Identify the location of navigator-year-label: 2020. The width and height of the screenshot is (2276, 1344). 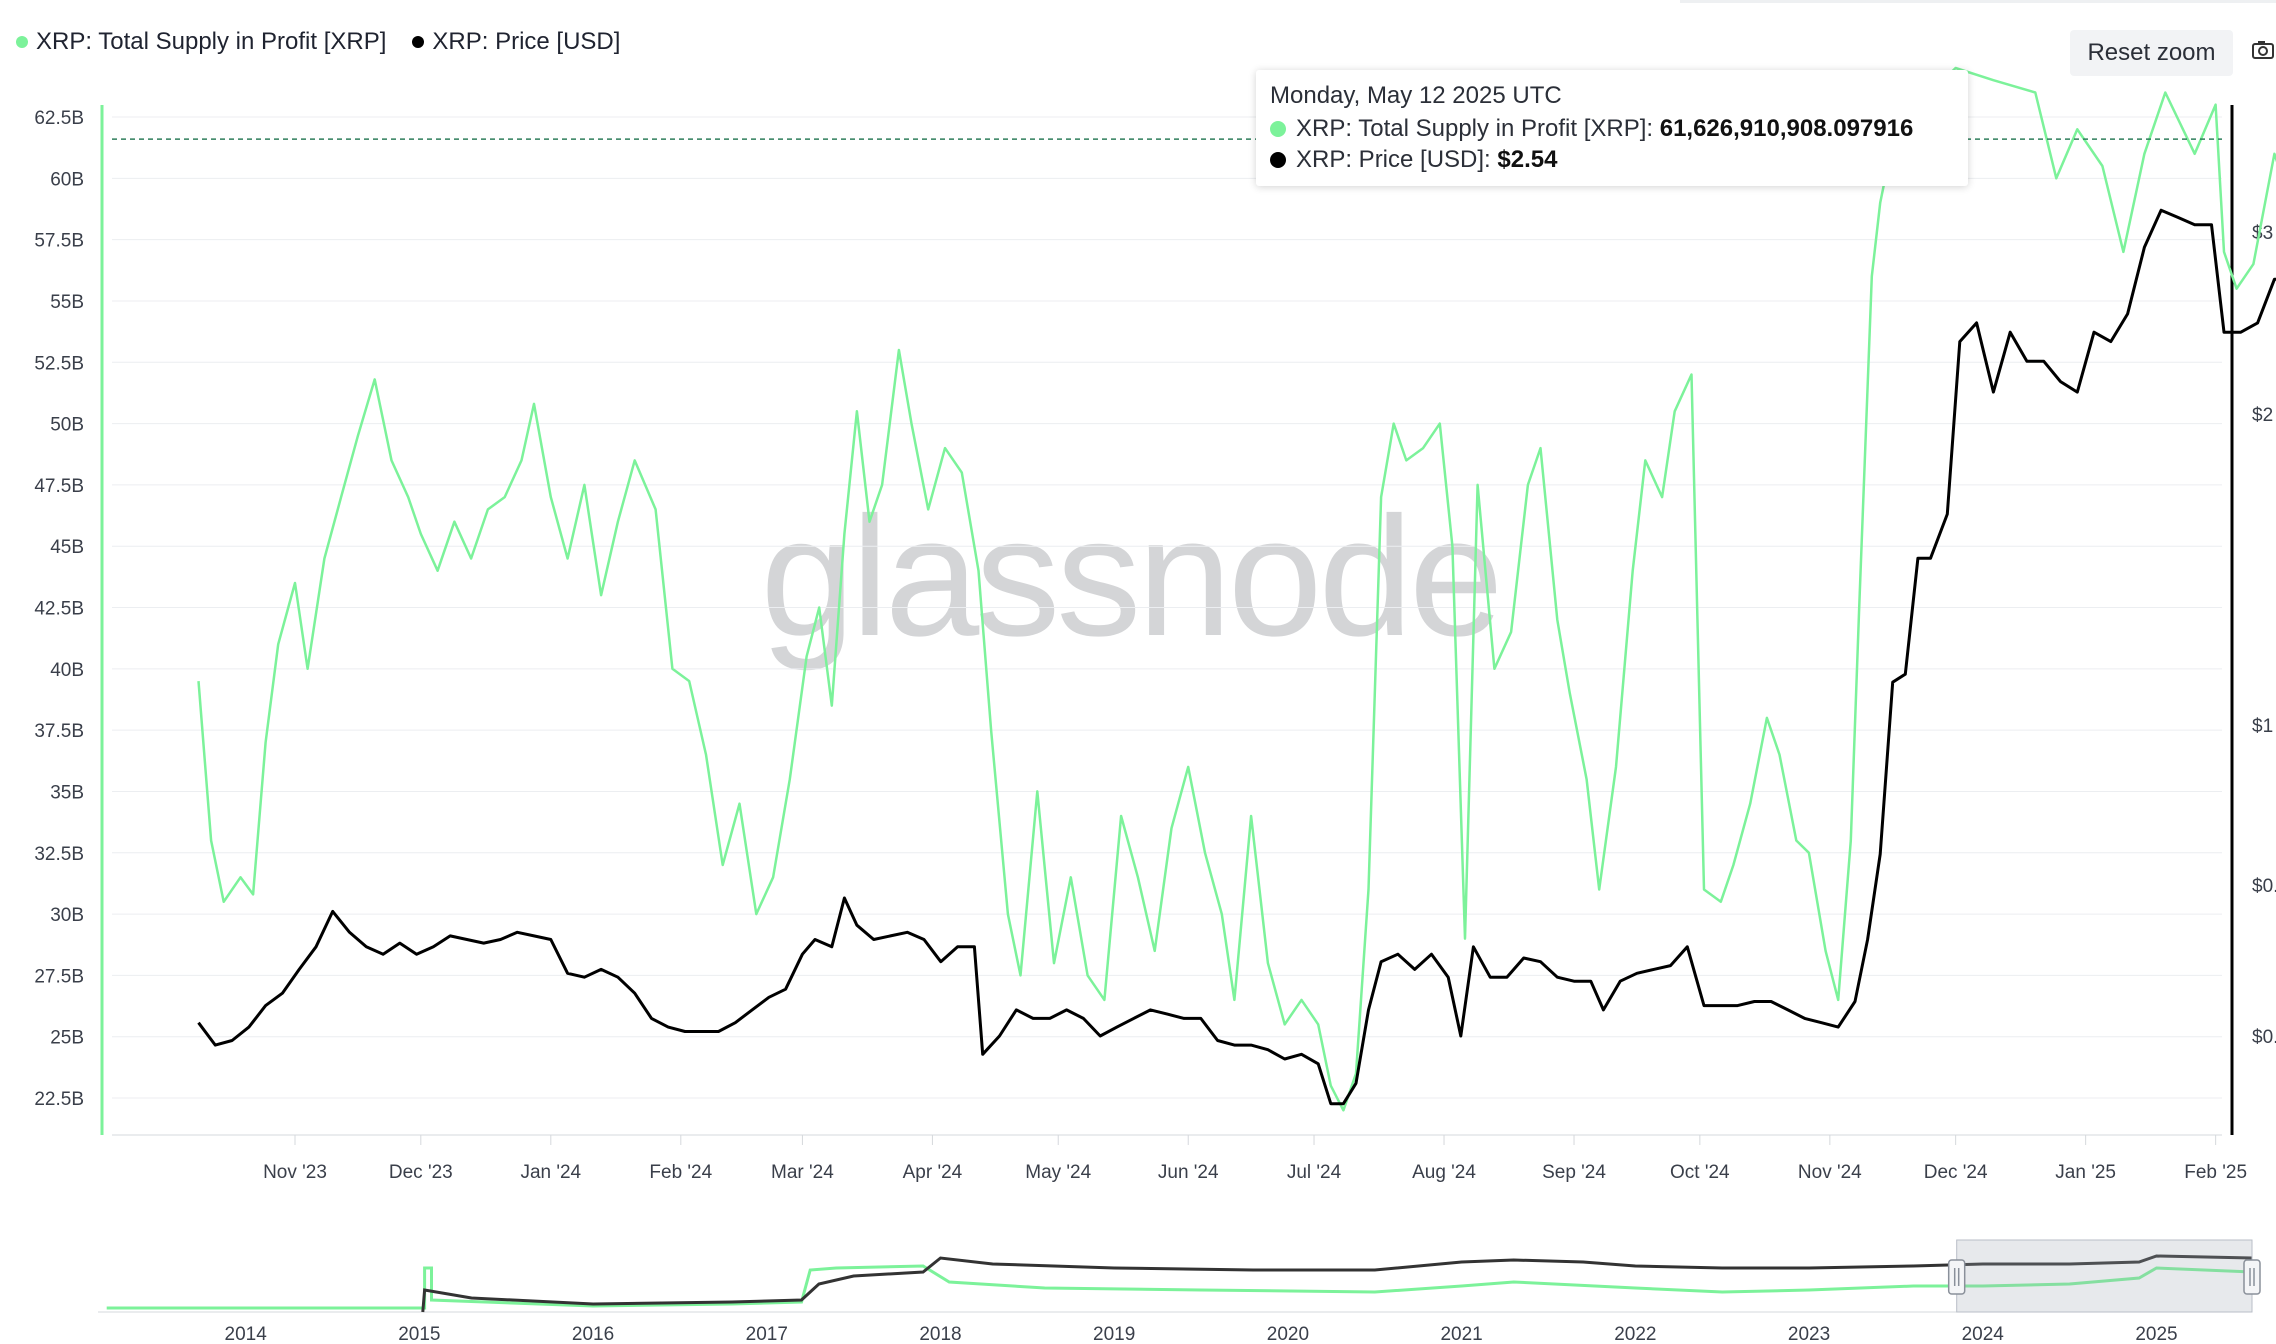
(1288, 1334).